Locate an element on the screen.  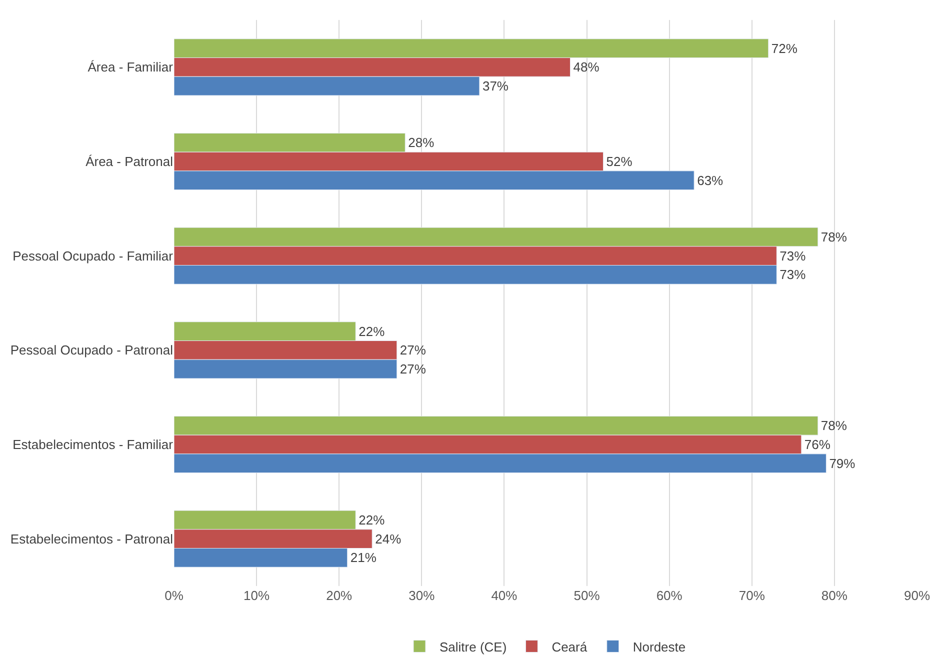
data-label: 63% is located at coordinates (710, 180).